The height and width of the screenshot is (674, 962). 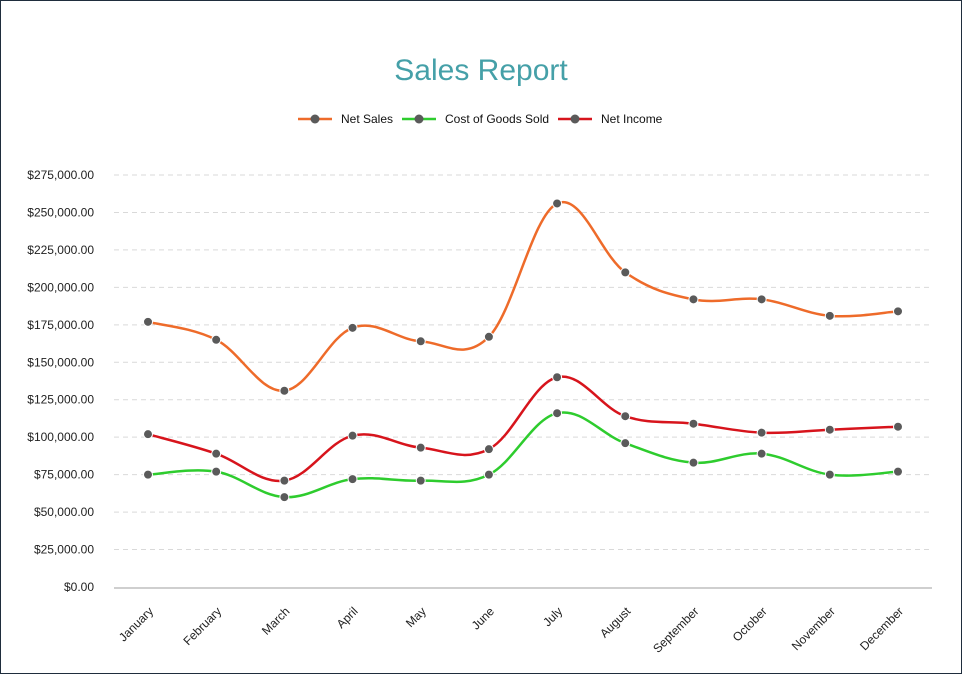 What do you see at coordinates (60, 250) in the screenshot?
I see `y-tick-label: $225,000.00` at bounding box center [60, 250].